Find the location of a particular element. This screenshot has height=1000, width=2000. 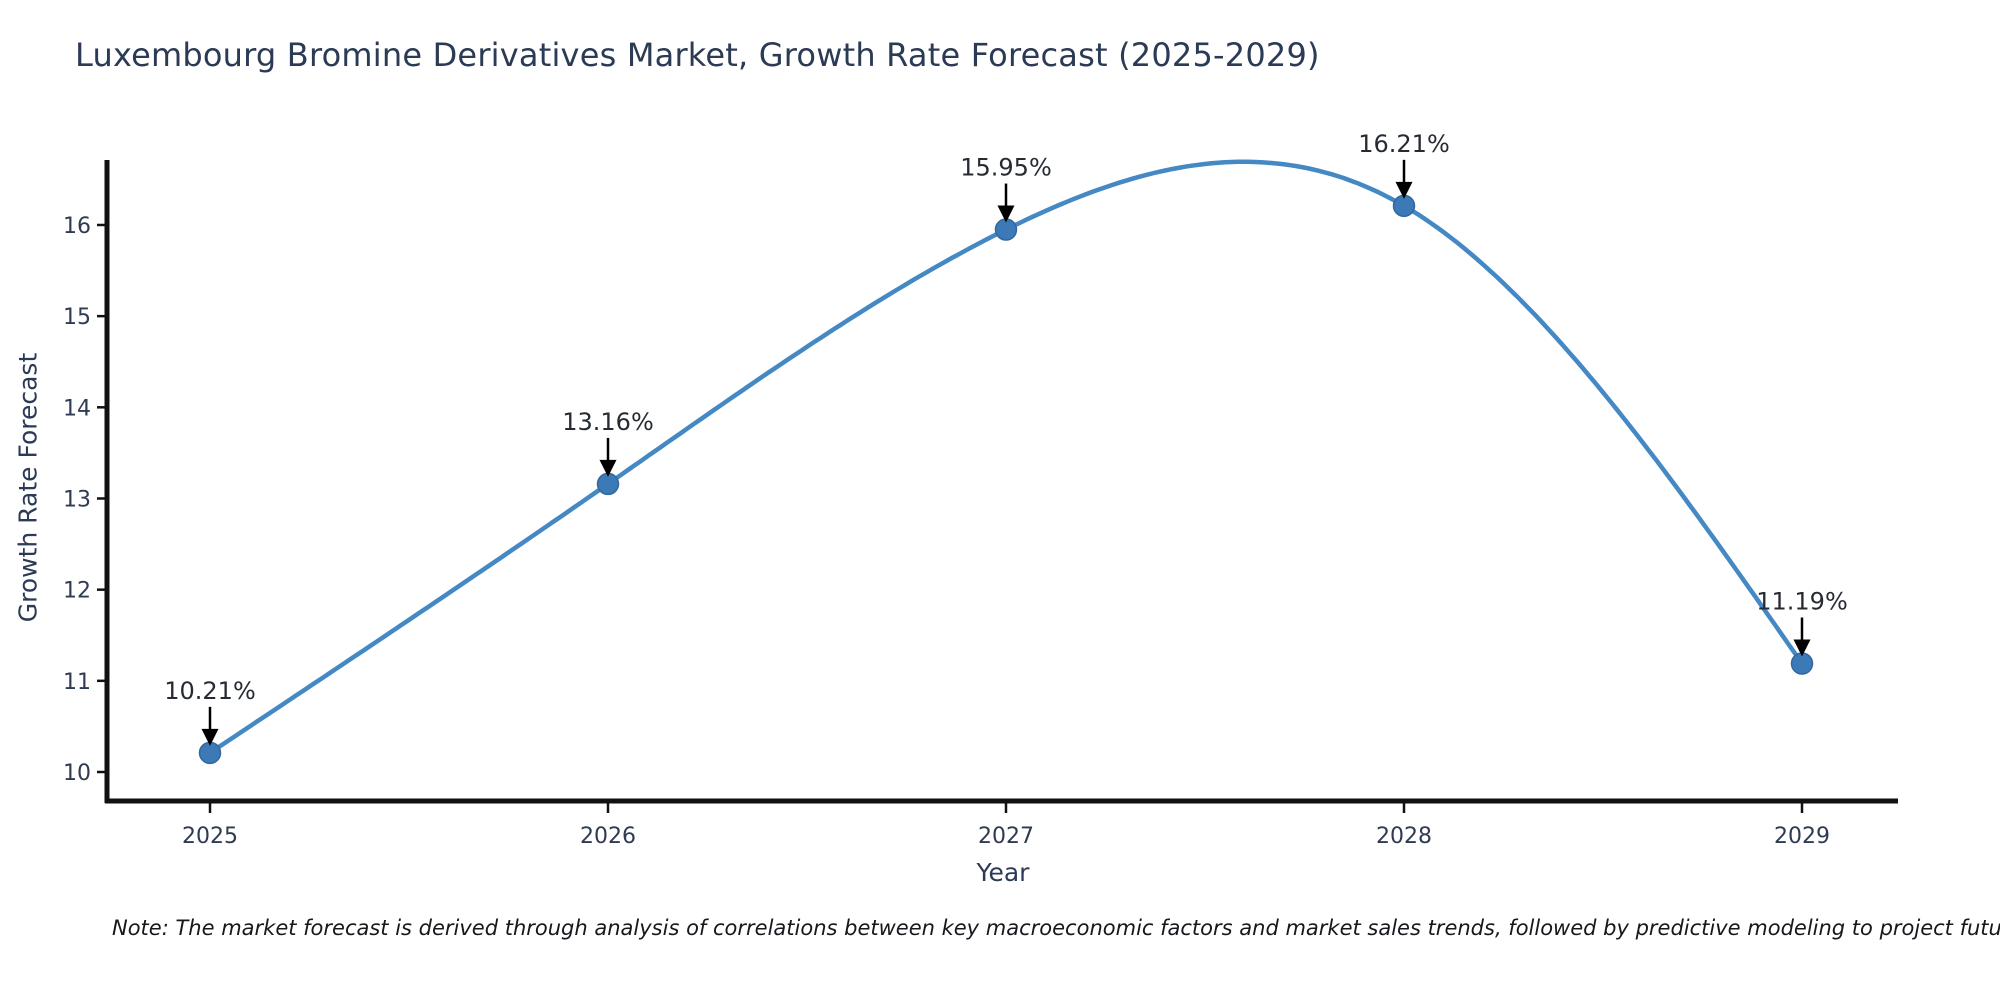

x-tick-label: 2025 is located at coordinates (210, 836).